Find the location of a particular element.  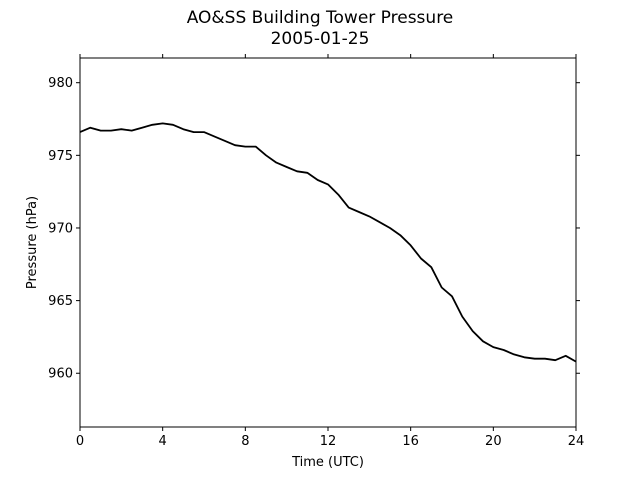

y-tick-label: 980 is located at coordinates (60, 83).